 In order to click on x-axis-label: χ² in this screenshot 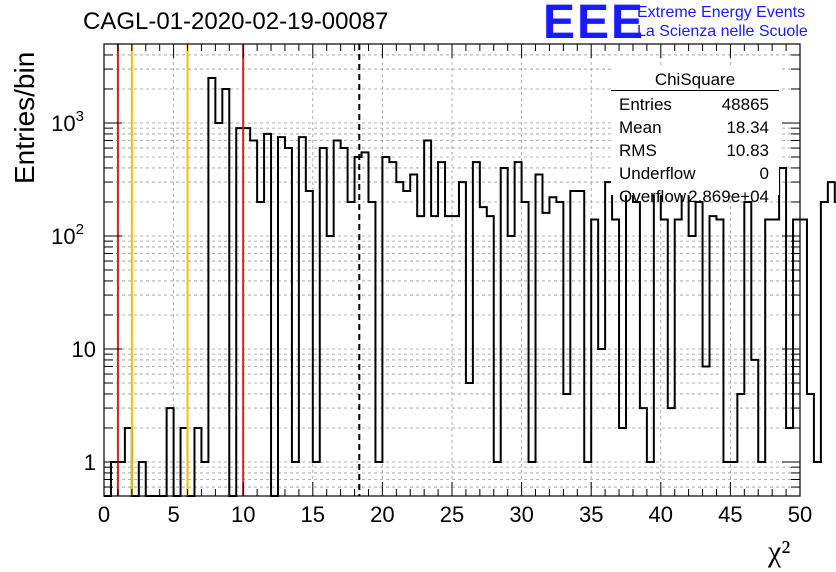, I will do `click(779, 552)`.